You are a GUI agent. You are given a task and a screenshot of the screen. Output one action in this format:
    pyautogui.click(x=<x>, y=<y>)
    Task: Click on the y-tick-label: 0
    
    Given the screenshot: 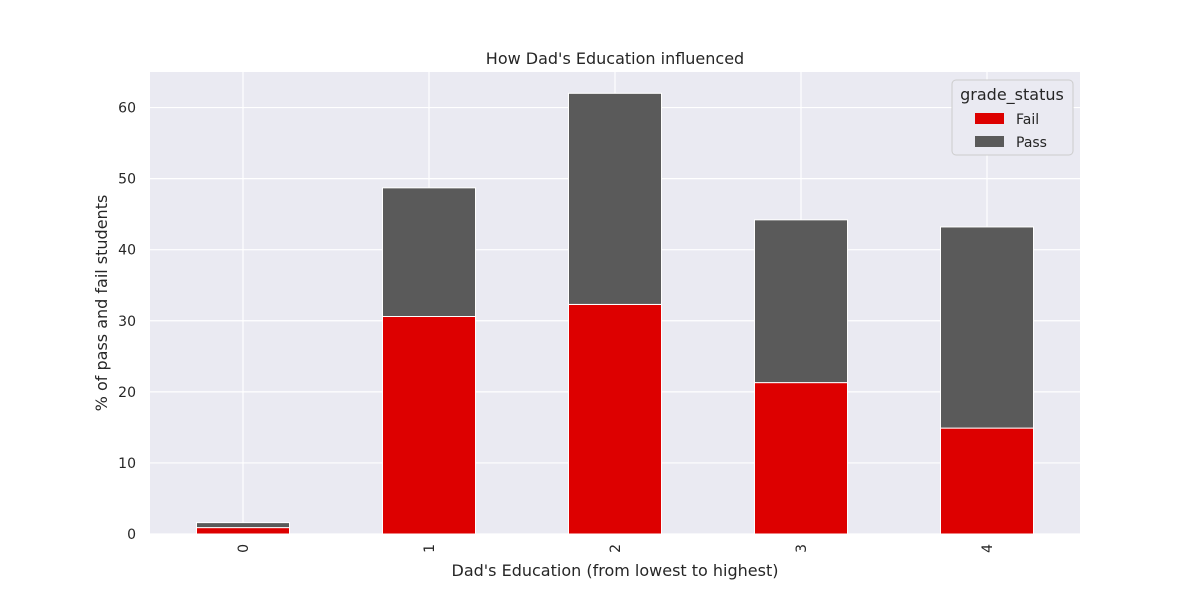 What is the action you would take?
    pyautogui.click(x=131, y=535)
    